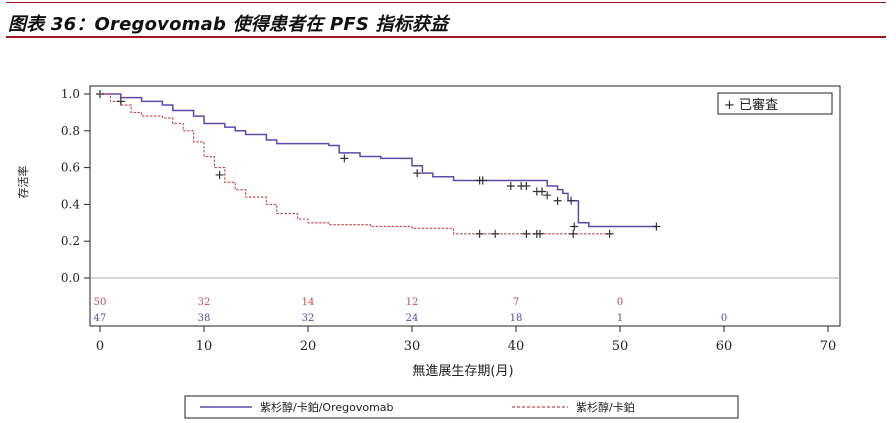  What do you see at coordinates (70, 241) in the screenshot?
I see `y-tick-label: 0.2` at bounding box center [70, 241].